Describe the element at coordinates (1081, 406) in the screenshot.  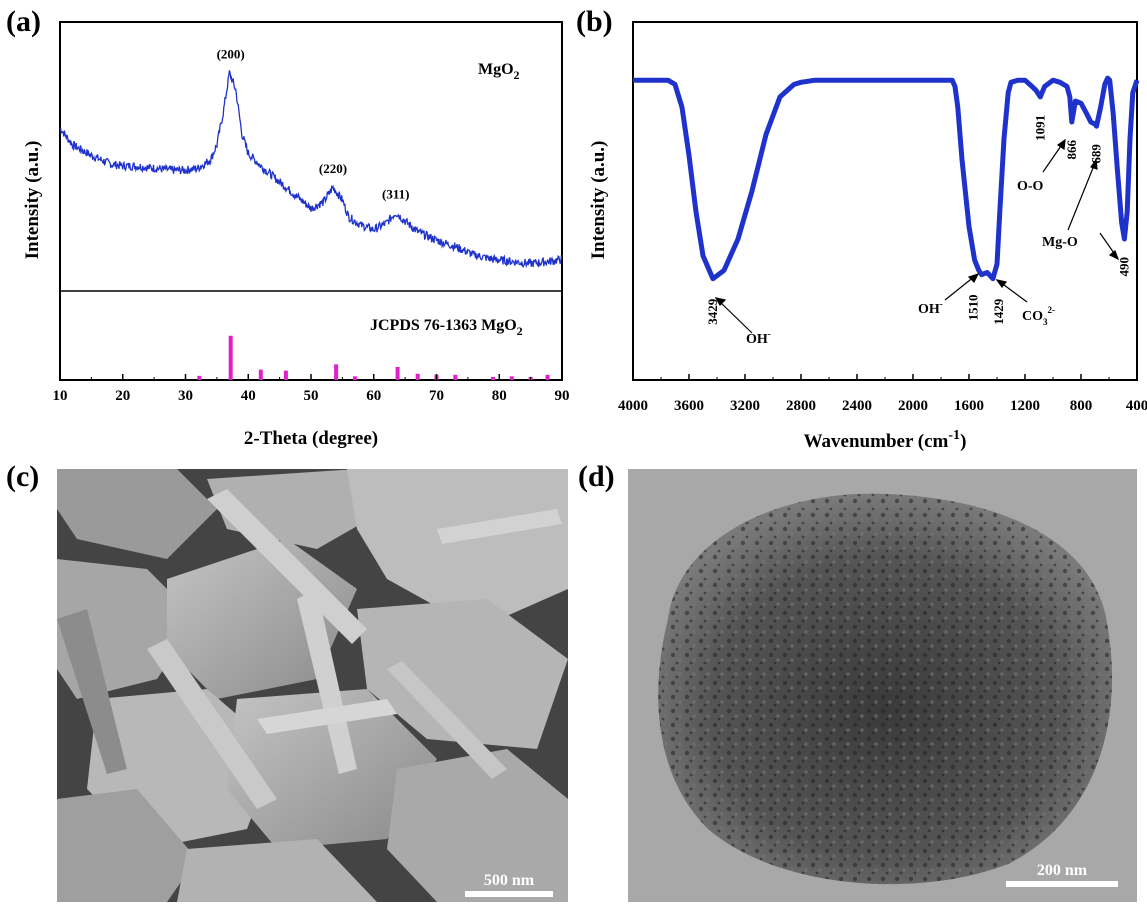
I see `ftir-tick-label-8: 800` at that location.